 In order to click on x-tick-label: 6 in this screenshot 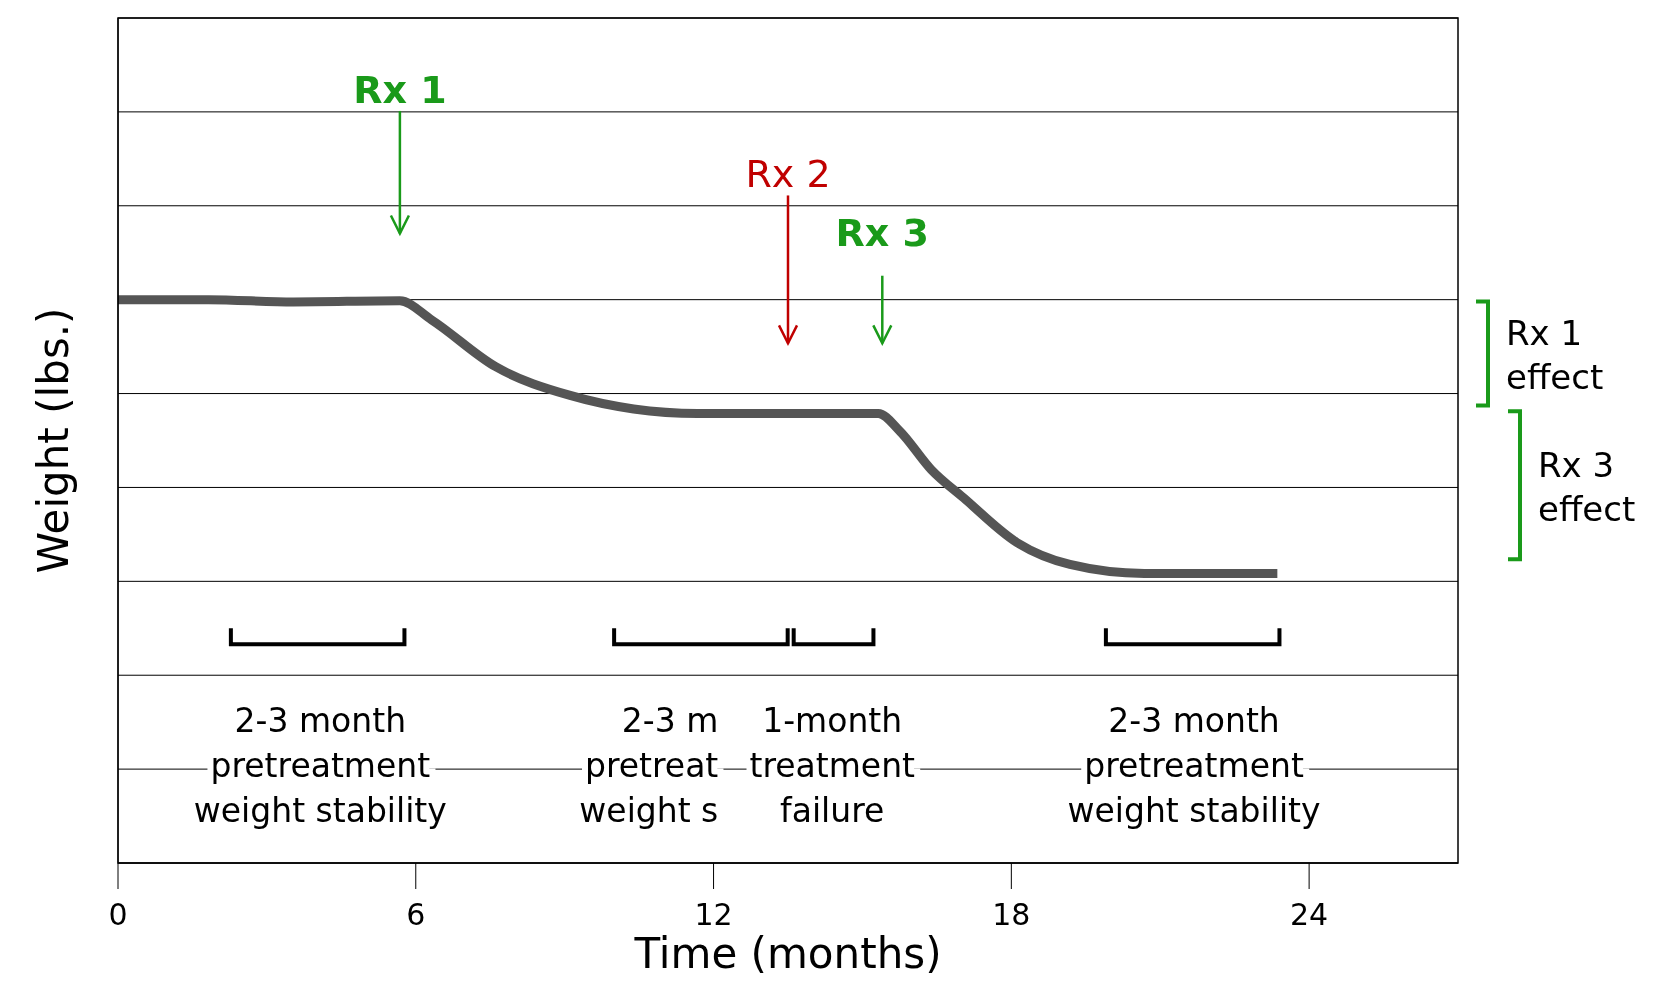, I will do `click(416, 914)`.